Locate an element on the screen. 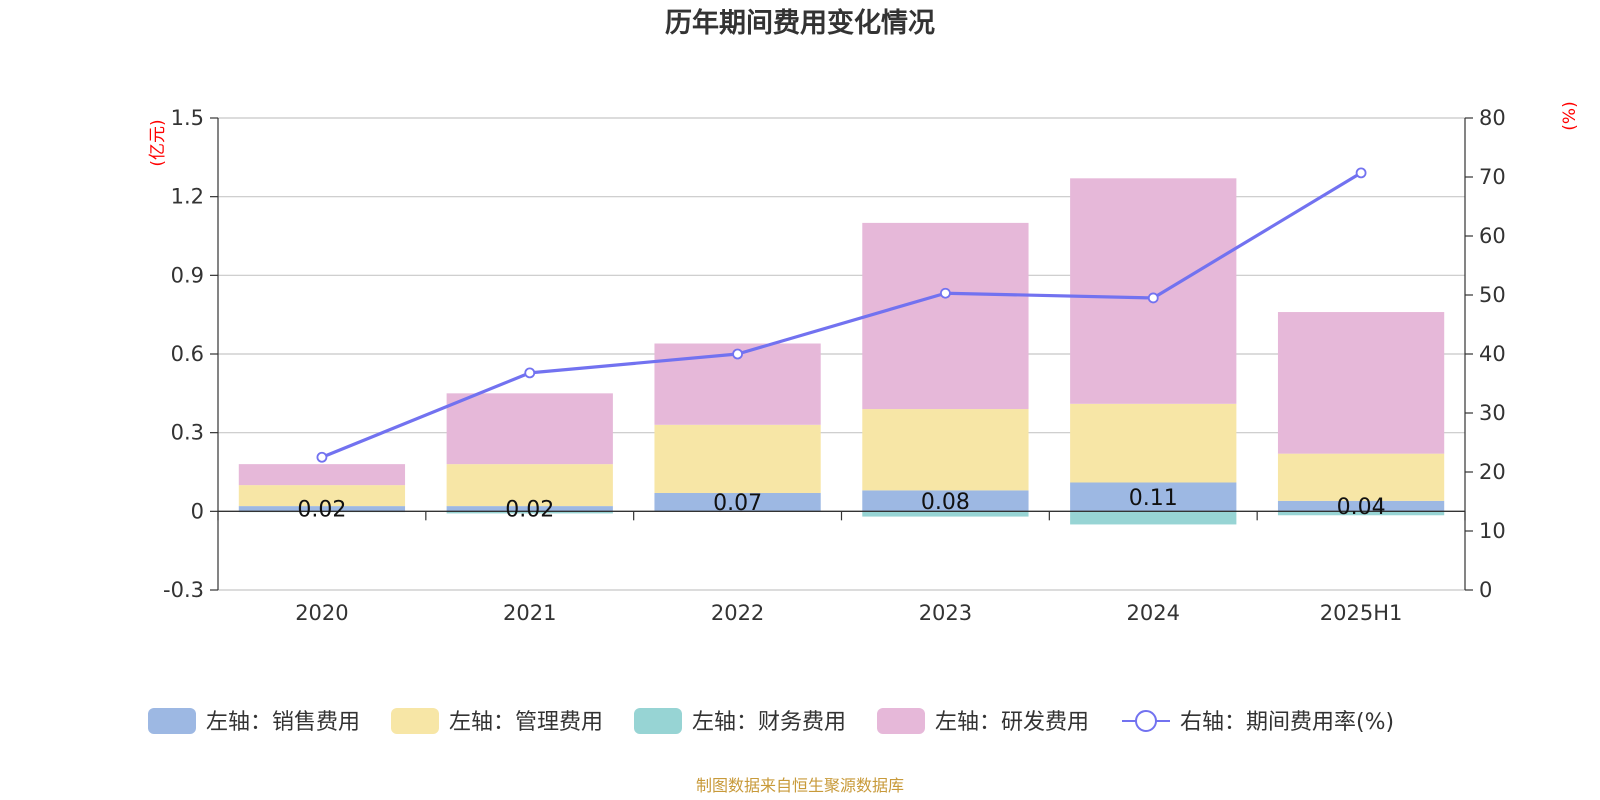 The image size is (1600, 800). right-axis-tick-label: 10 is located at coordinates (1492, 531).